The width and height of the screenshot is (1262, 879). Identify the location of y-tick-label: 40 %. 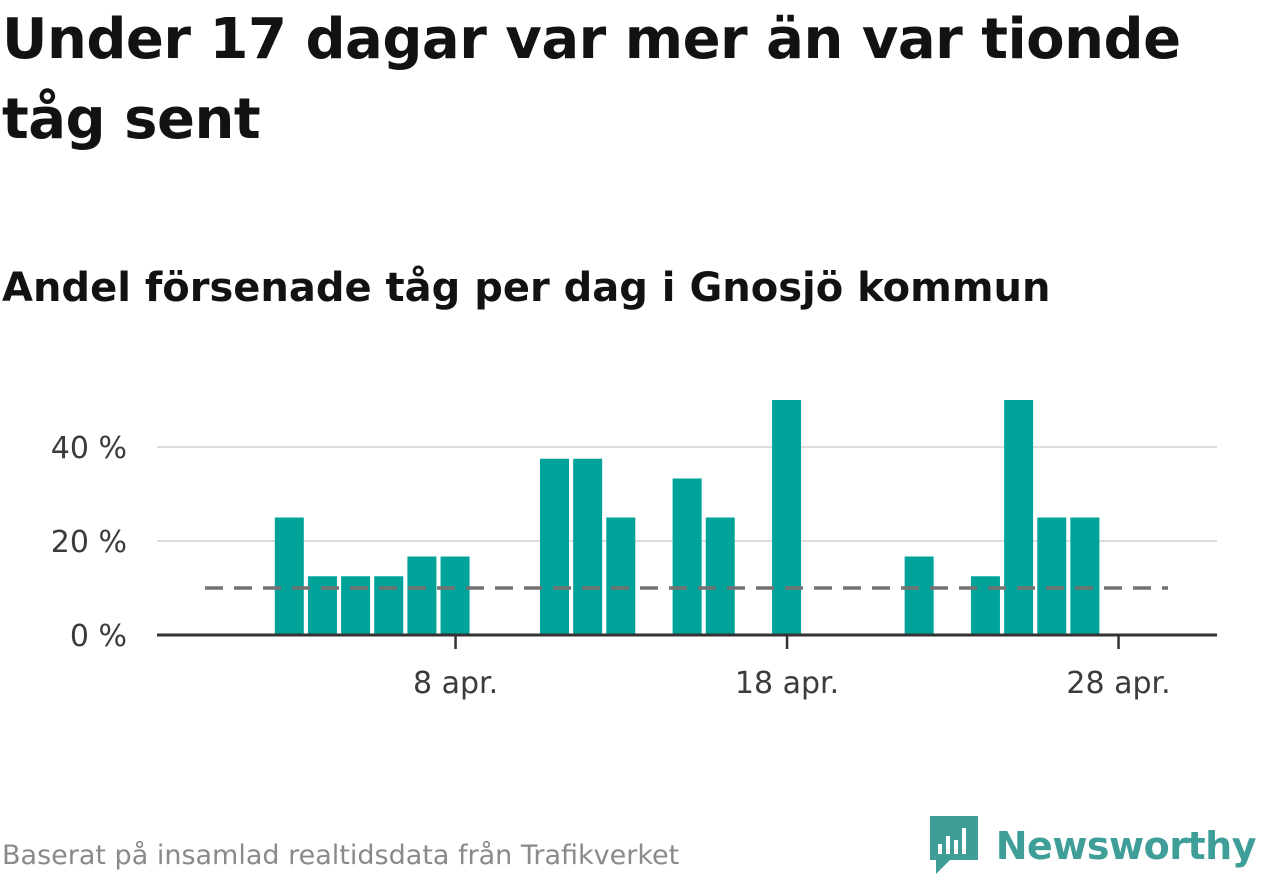
(89, 448).